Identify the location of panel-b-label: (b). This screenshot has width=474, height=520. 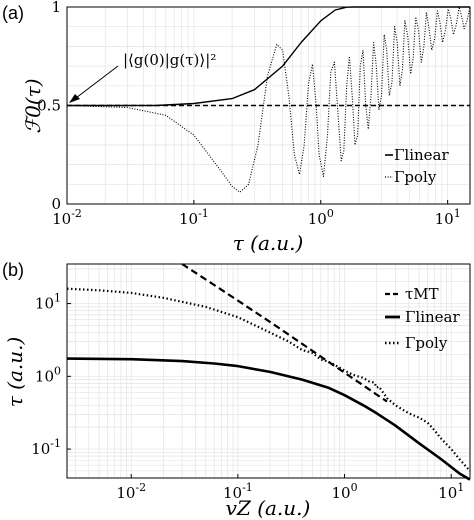
(13, 270).